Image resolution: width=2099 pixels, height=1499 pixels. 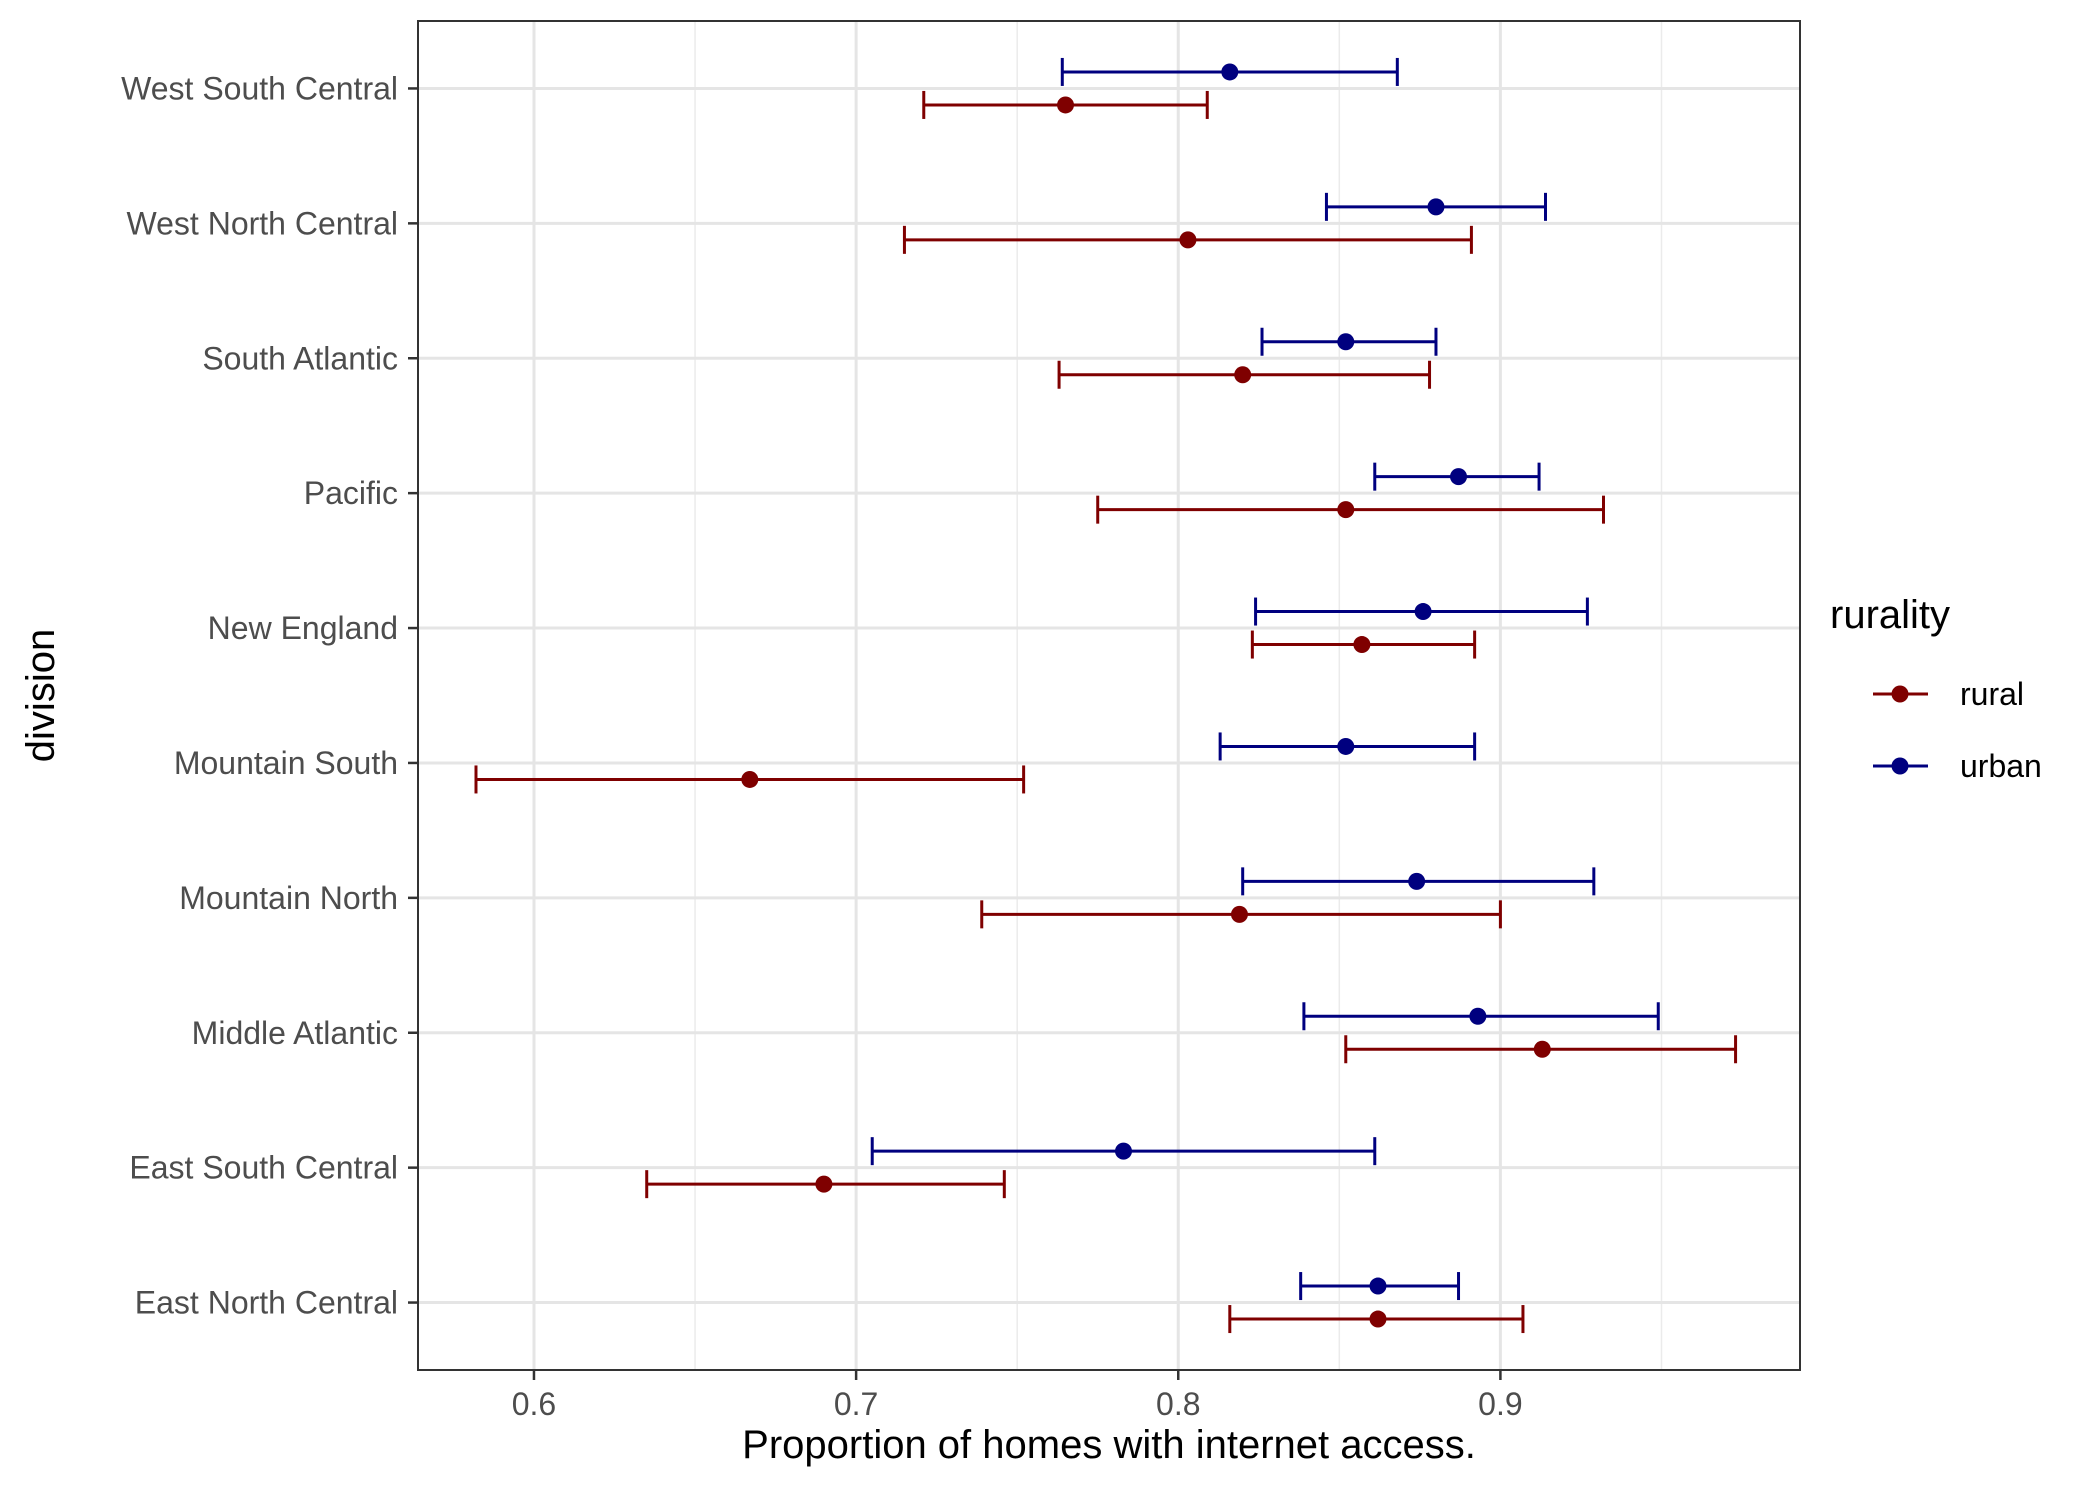 I want to click on x-tick-label: 0.6, so click(x=534, y=1404).